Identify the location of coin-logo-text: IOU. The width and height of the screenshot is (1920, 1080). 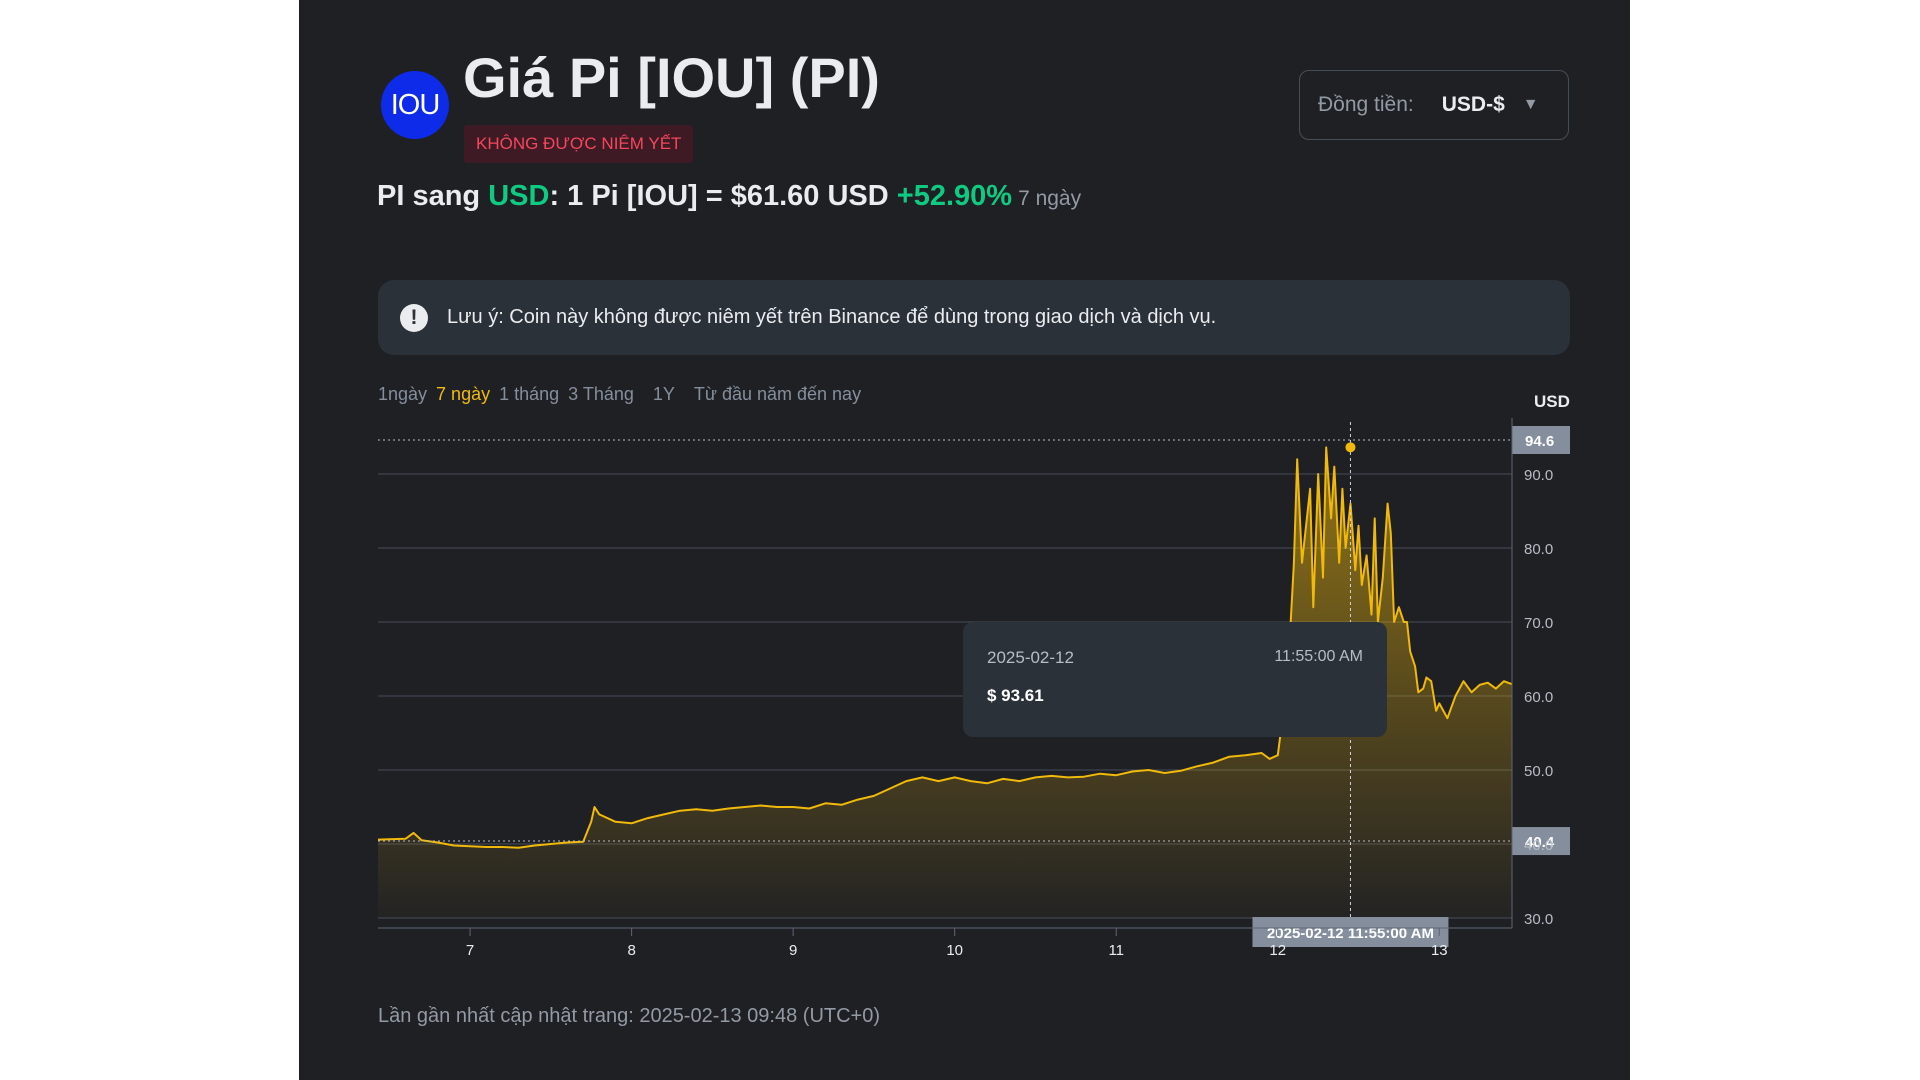
(415, 104).